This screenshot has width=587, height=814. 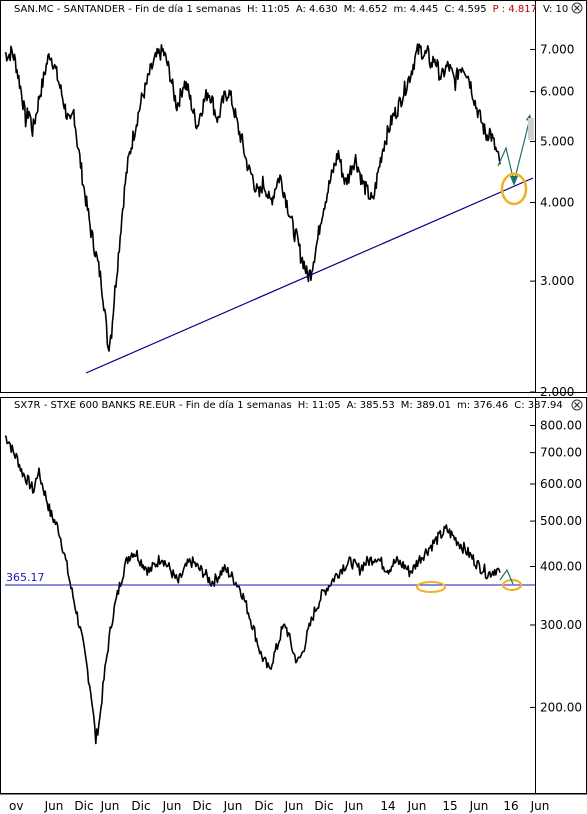 I want to click on y-tick-label: 700.00, so click(x=561, y=453).